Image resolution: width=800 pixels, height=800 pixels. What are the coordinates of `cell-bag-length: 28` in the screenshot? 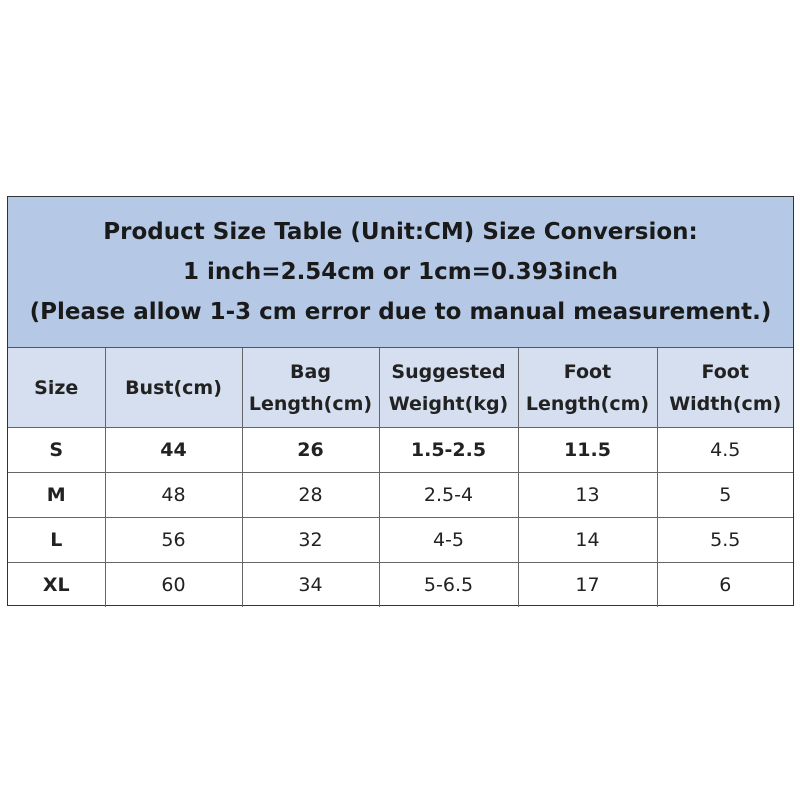 It's located at (310, 495).